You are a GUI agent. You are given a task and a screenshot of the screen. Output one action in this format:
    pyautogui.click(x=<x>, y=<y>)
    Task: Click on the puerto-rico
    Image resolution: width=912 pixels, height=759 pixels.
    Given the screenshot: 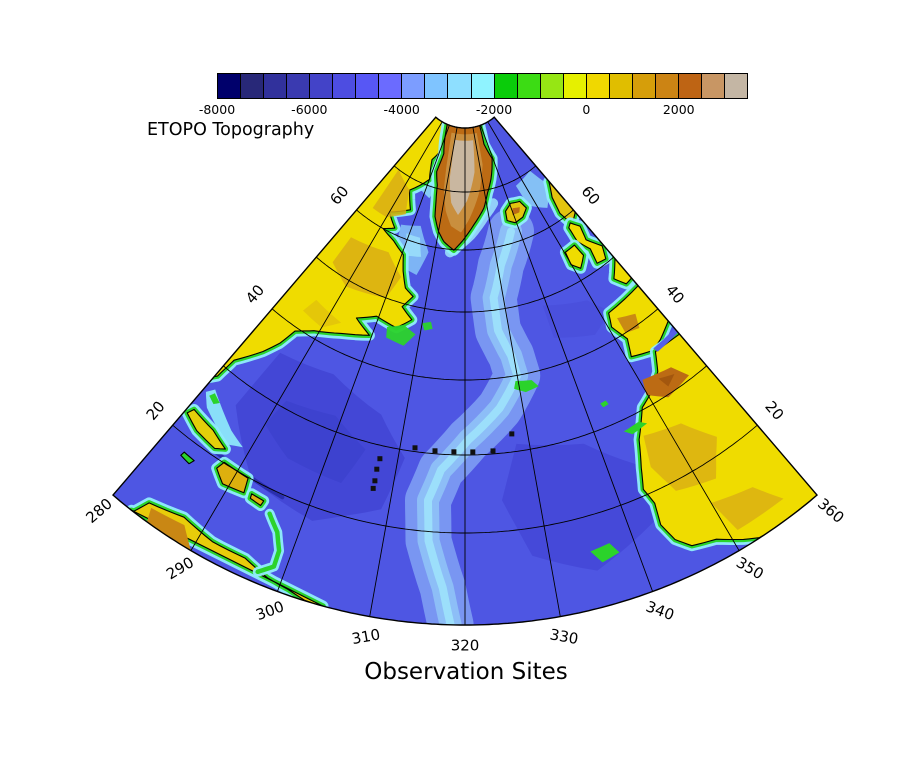 What is the action you would take?
    pyautogui.click(x=257, y=500)
    